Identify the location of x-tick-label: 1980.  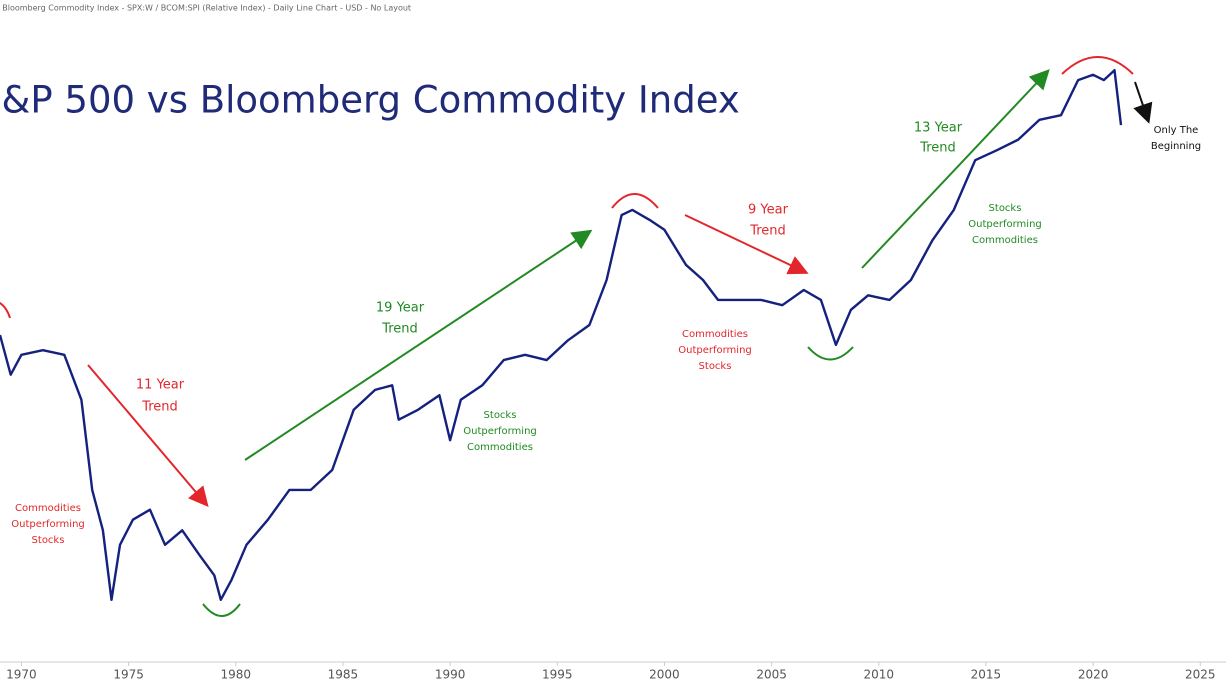
(235, 675).